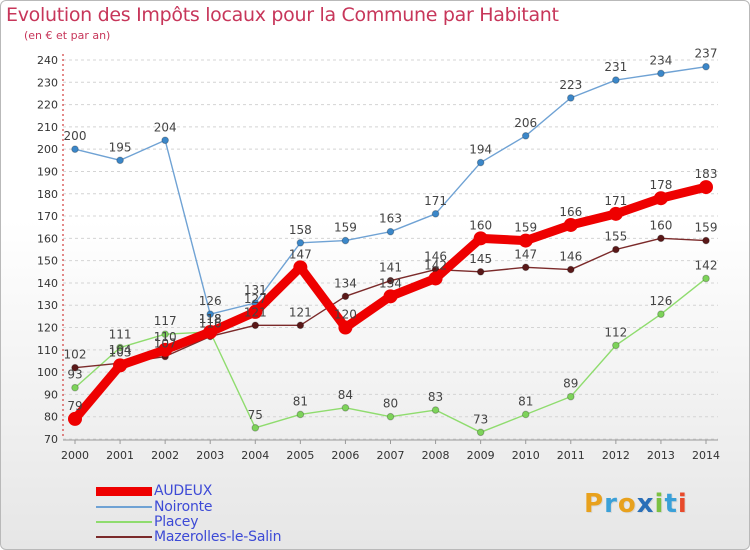 This screenshot has height=550, width=750. I want to click on data-label: 110, so click(165, 337).